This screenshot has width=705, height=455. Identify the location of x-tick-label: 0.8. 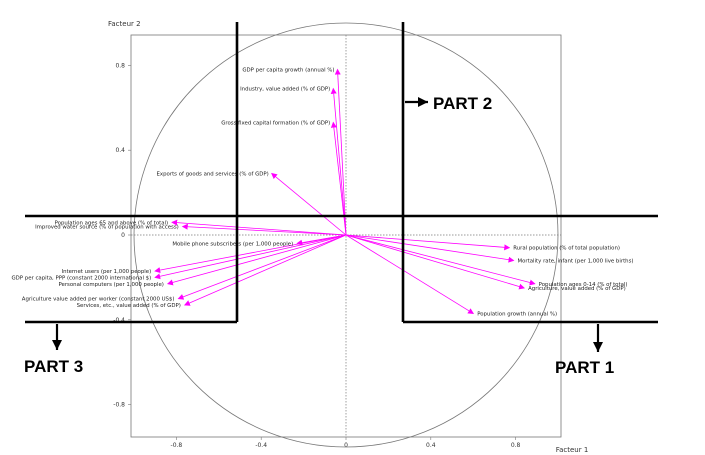
(516, 445).